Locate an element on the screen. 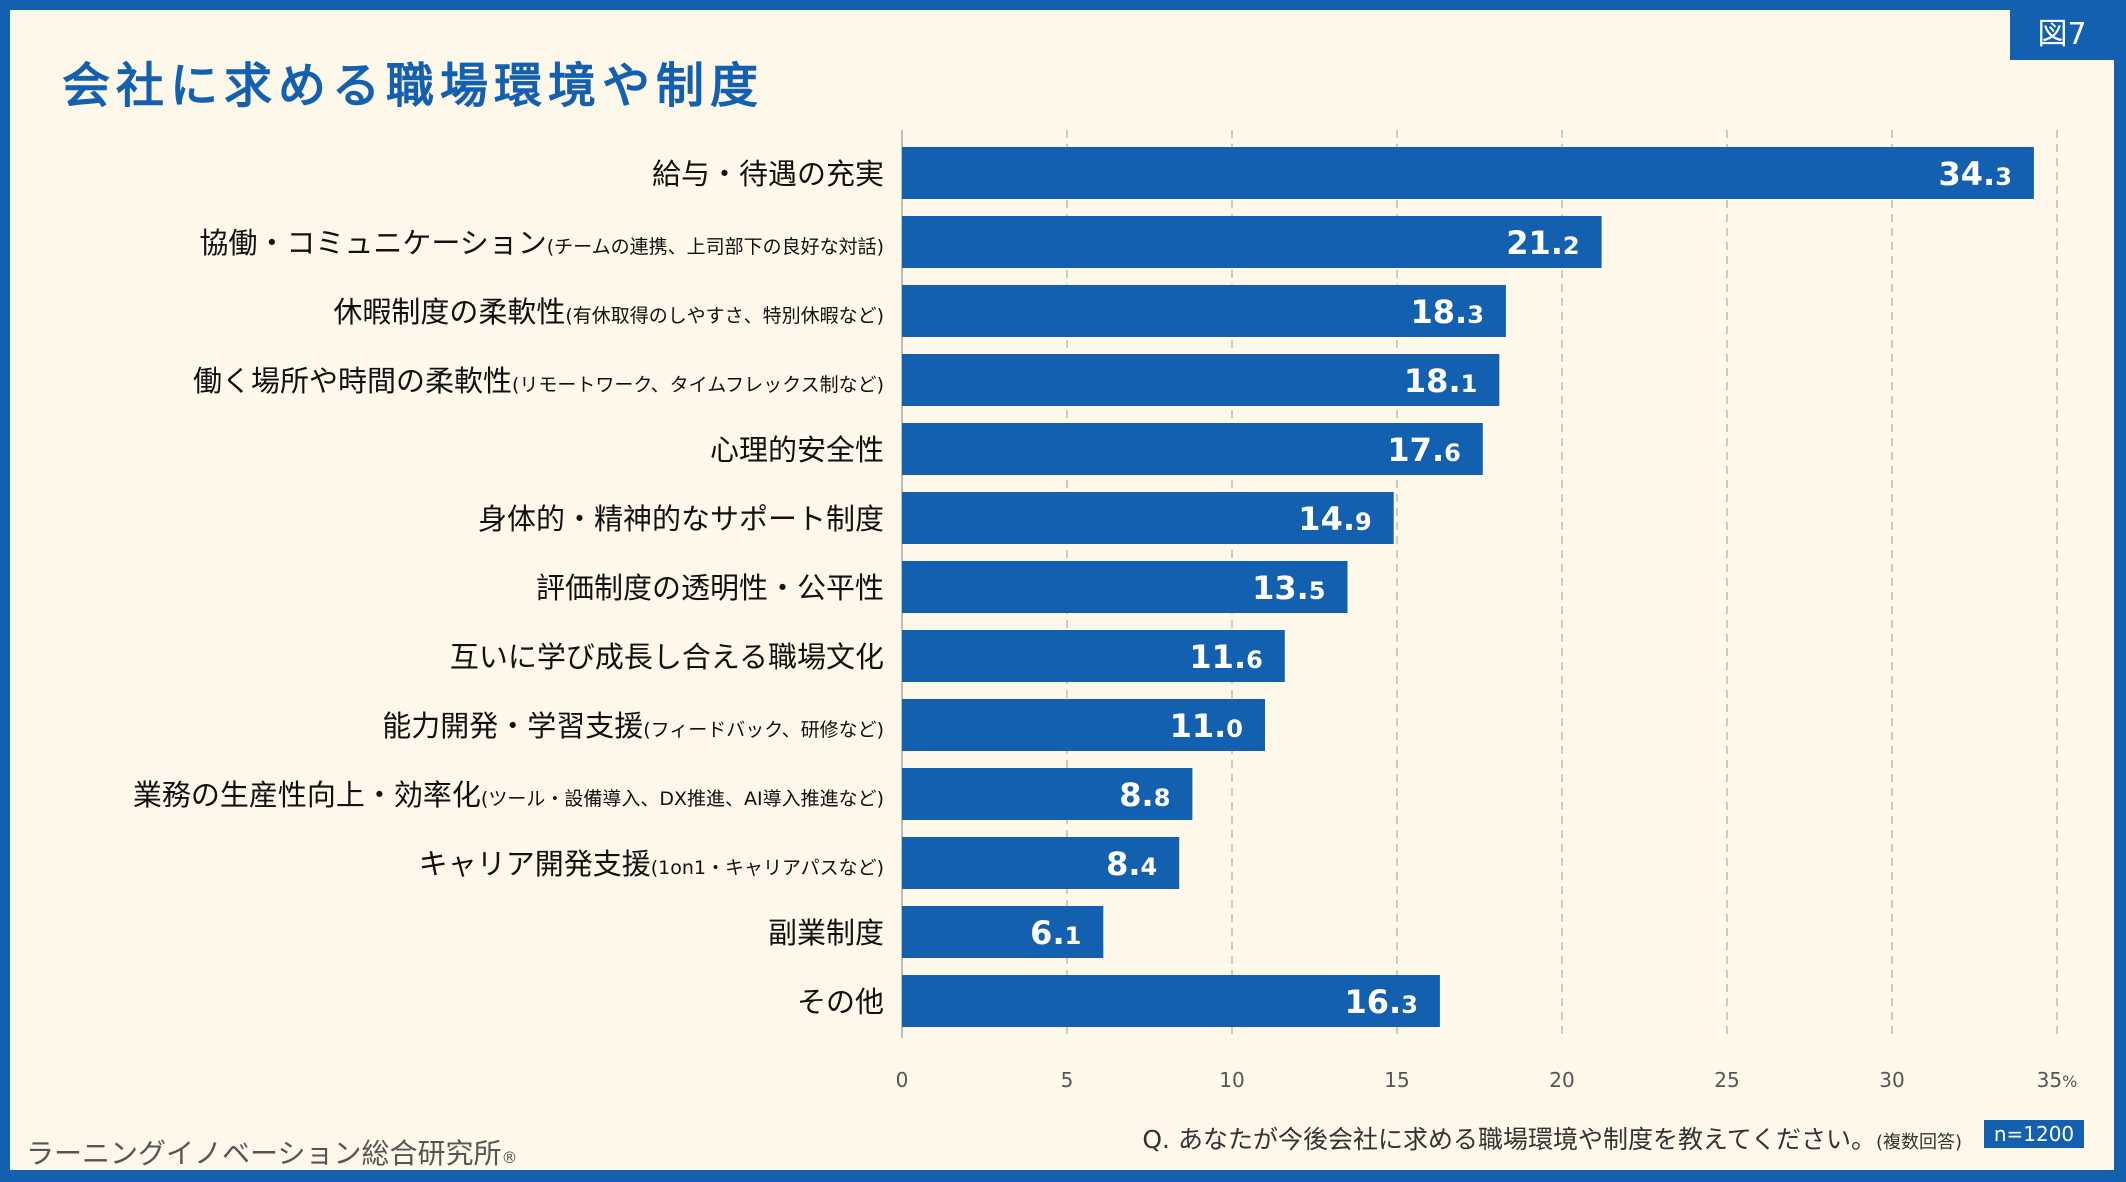 The width and height of the screenshot is (2126, 1182). bar-value-label: 11.0 is located at coordinates (1206, 726).